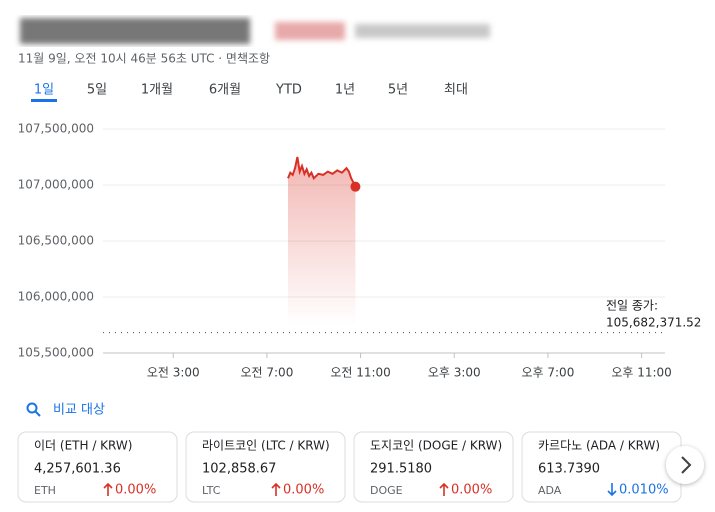 The height and width of the screenshot is (512, 715). Describe the element at coordinates (360, 373) in the screenshot. I see `x-tick-label: 오전 11:00` at that location.